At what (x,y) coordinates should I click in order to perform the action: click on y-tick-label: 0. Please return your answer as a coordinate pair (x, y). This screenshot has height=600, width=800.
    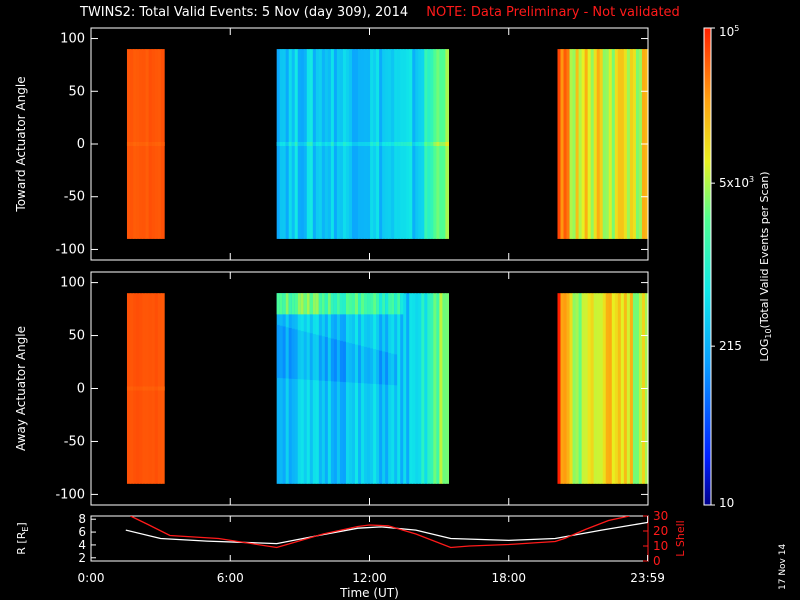
    Looking at the image, I should click on (81, 389).